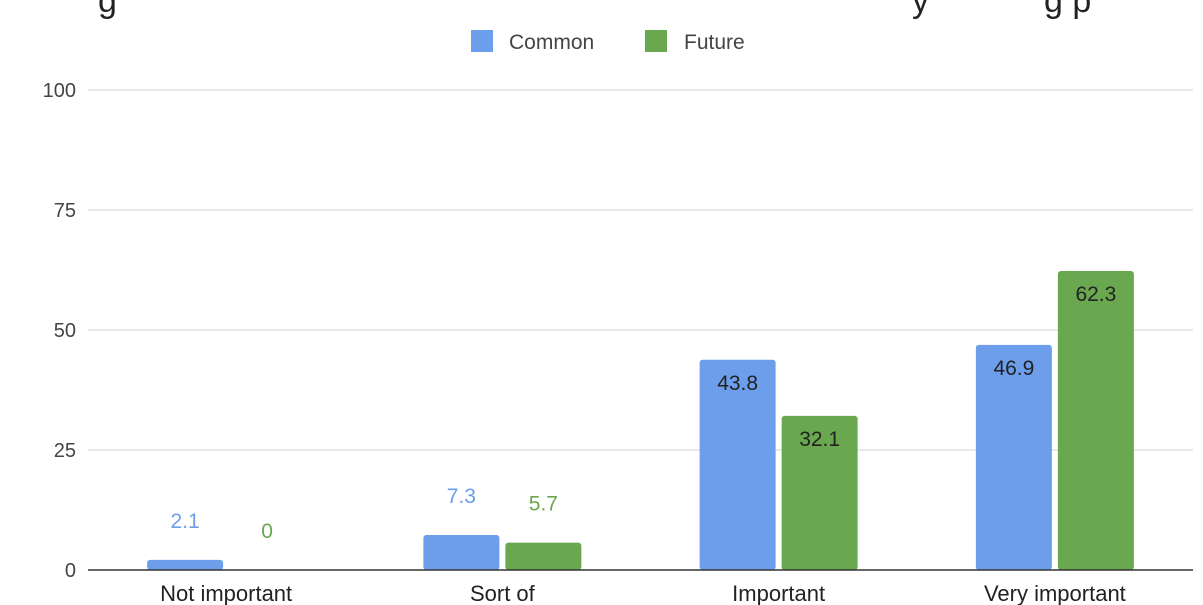 This screenshot has height=605, width=1203. Describe the element at coordinates (1095, 294) in the screenshot. I see `data-label-future-3: 62.3` at that location.